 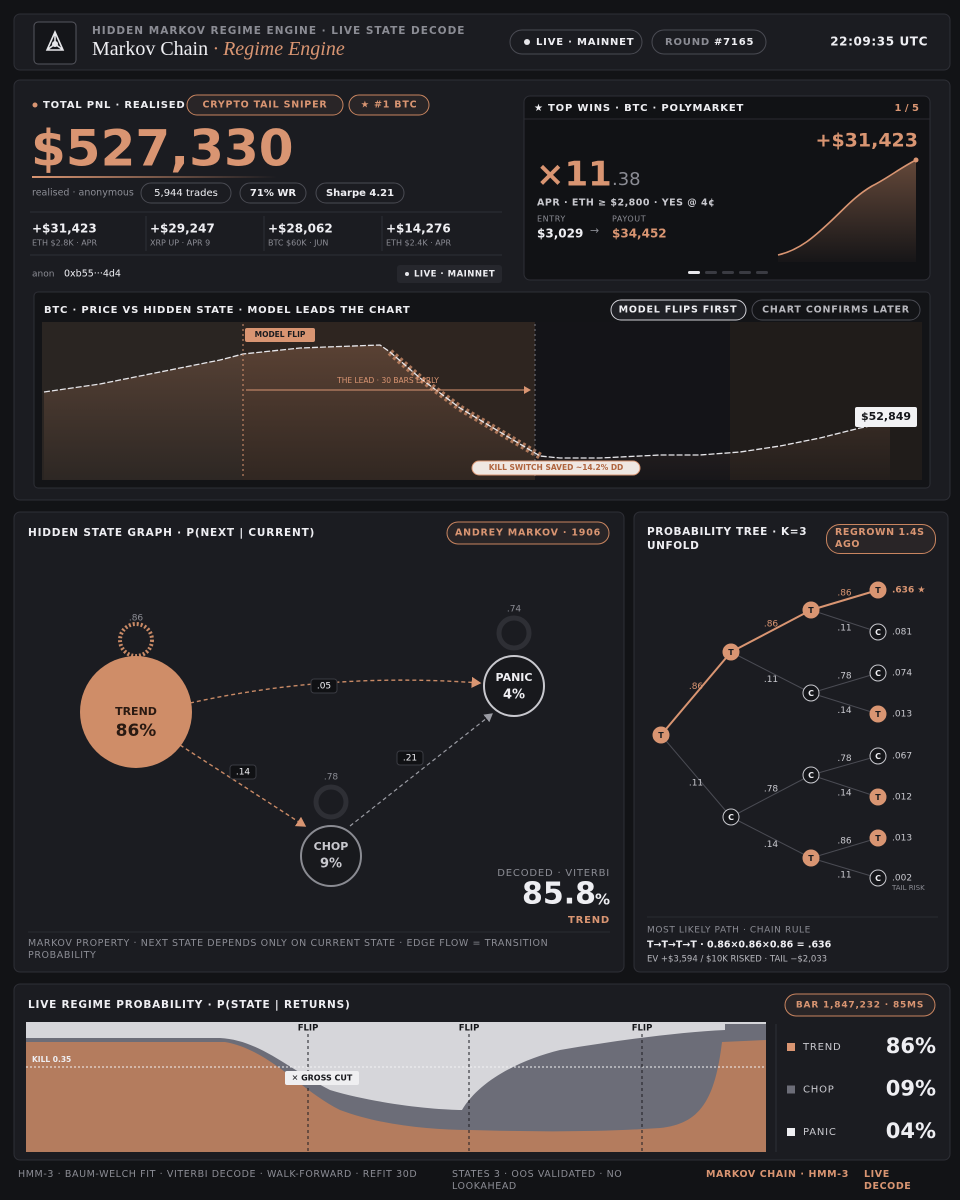 What do you see at coordinates (92, 274) in the screenshot?
I see `wallet: 0xb55···4d4` at bounding box center [92, 274].